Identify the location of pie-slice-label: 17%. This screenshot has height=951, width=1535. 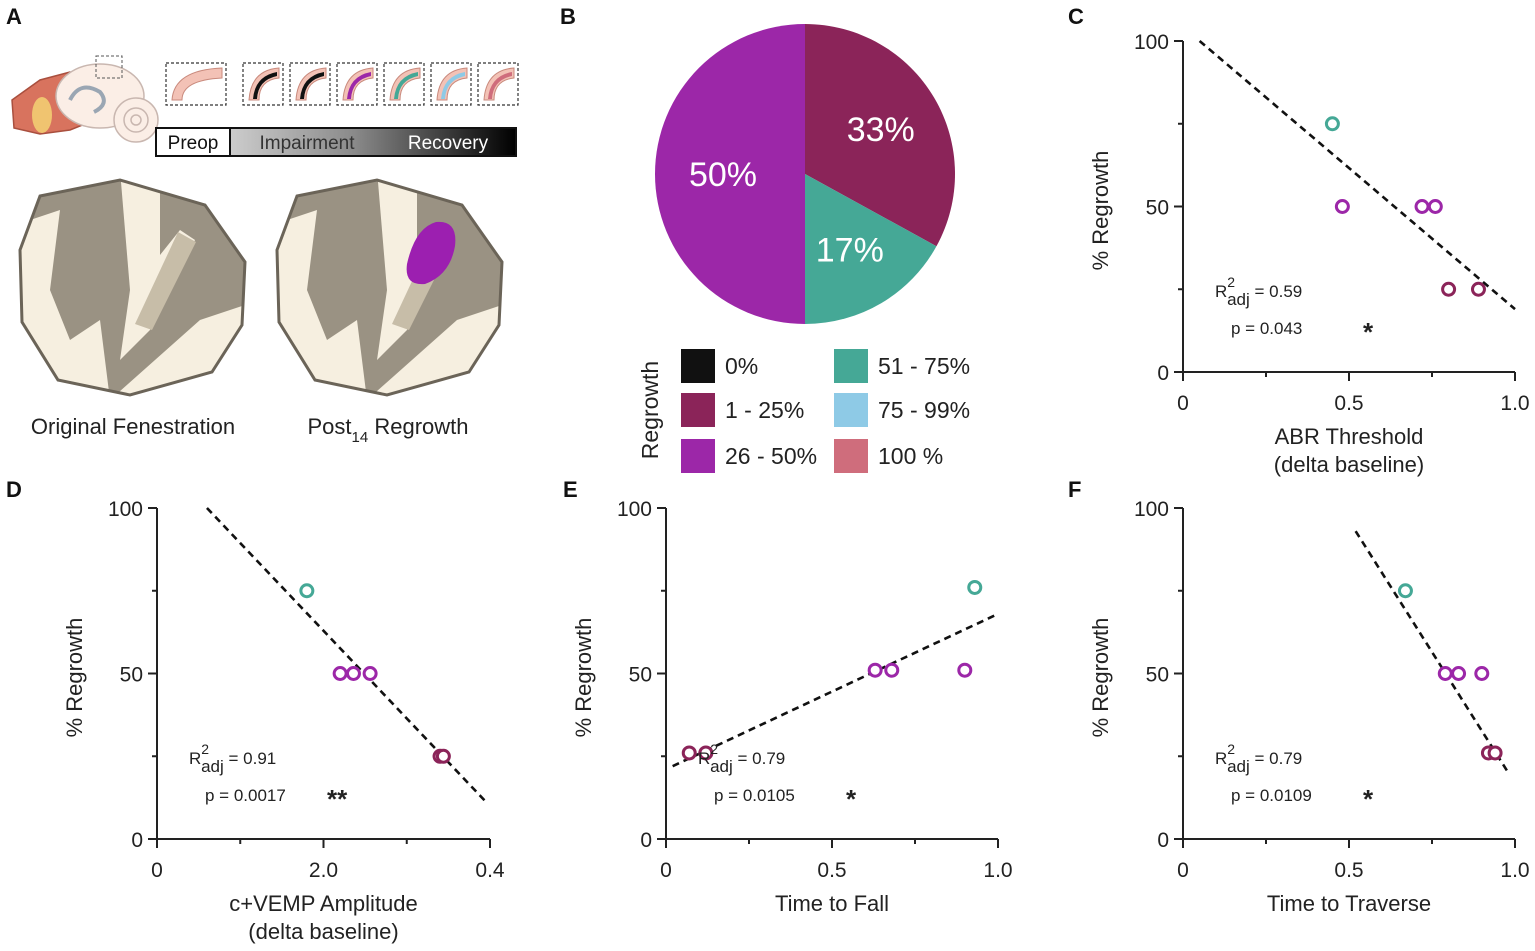
(850, 251).